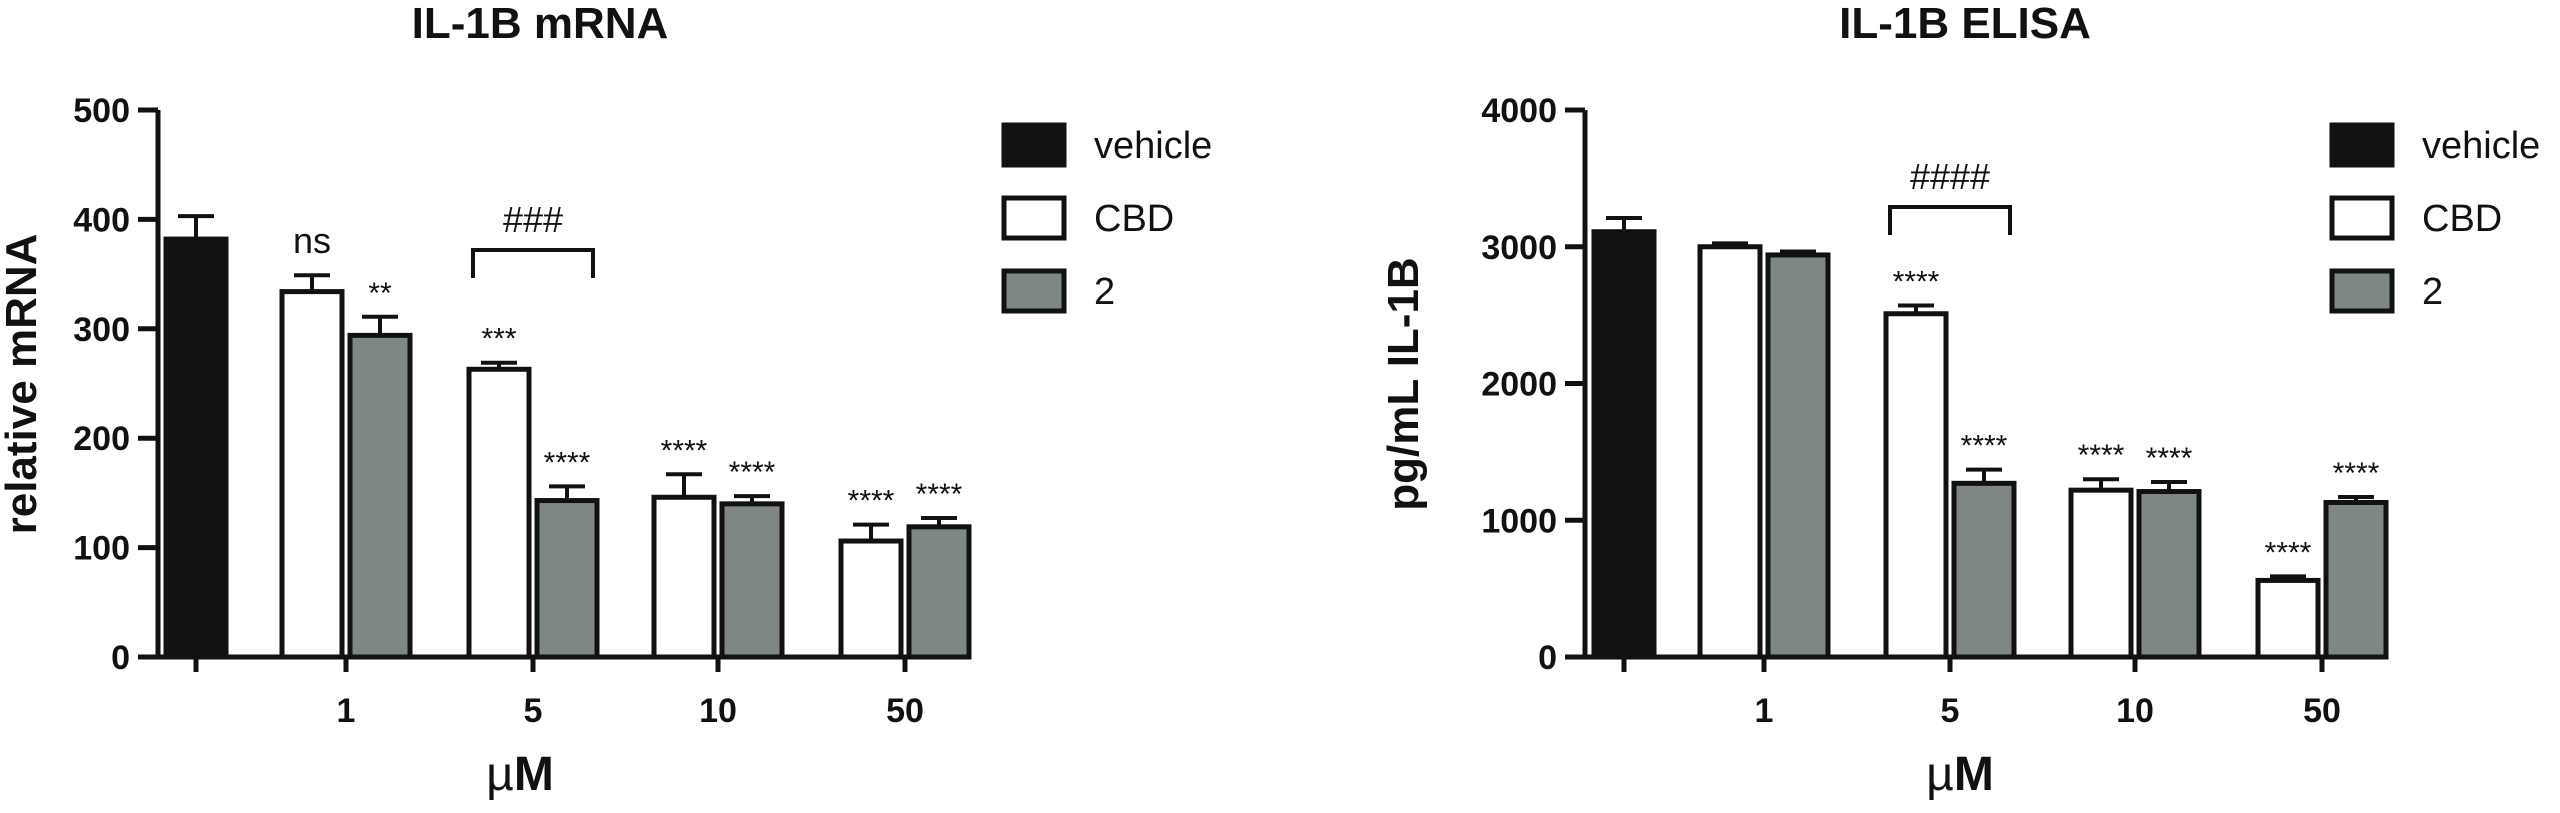  Describe the element at coordinates (1950, 176) in the screenshot. I see `bracket-label: ####` at that location.